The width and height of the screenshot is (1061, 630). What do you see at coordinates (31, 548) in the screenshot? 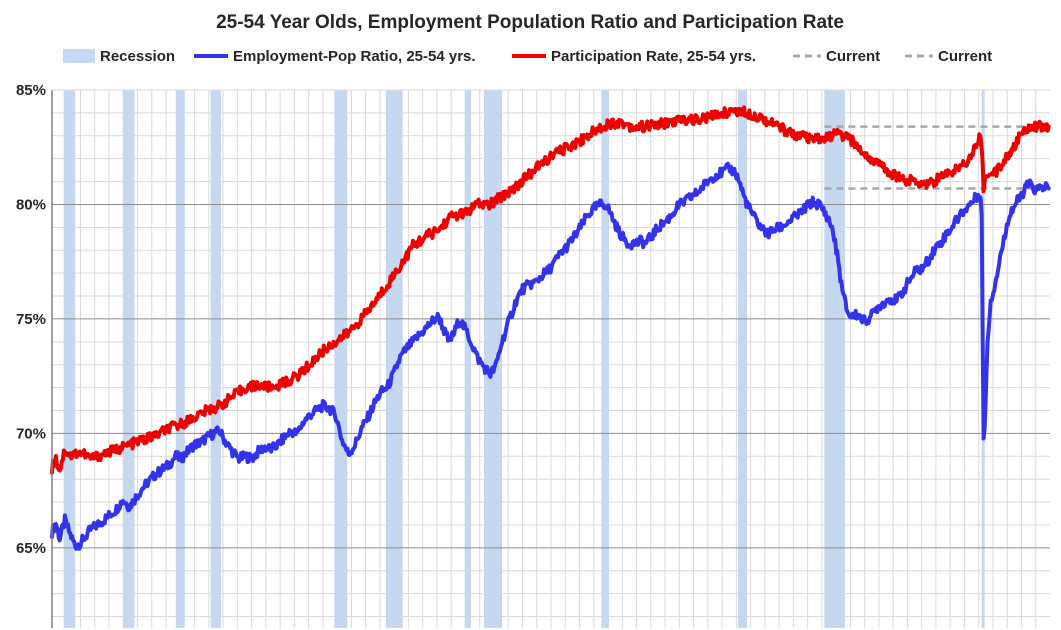
I see `y-tick-label: 65%` at bounding box center [31, 548].